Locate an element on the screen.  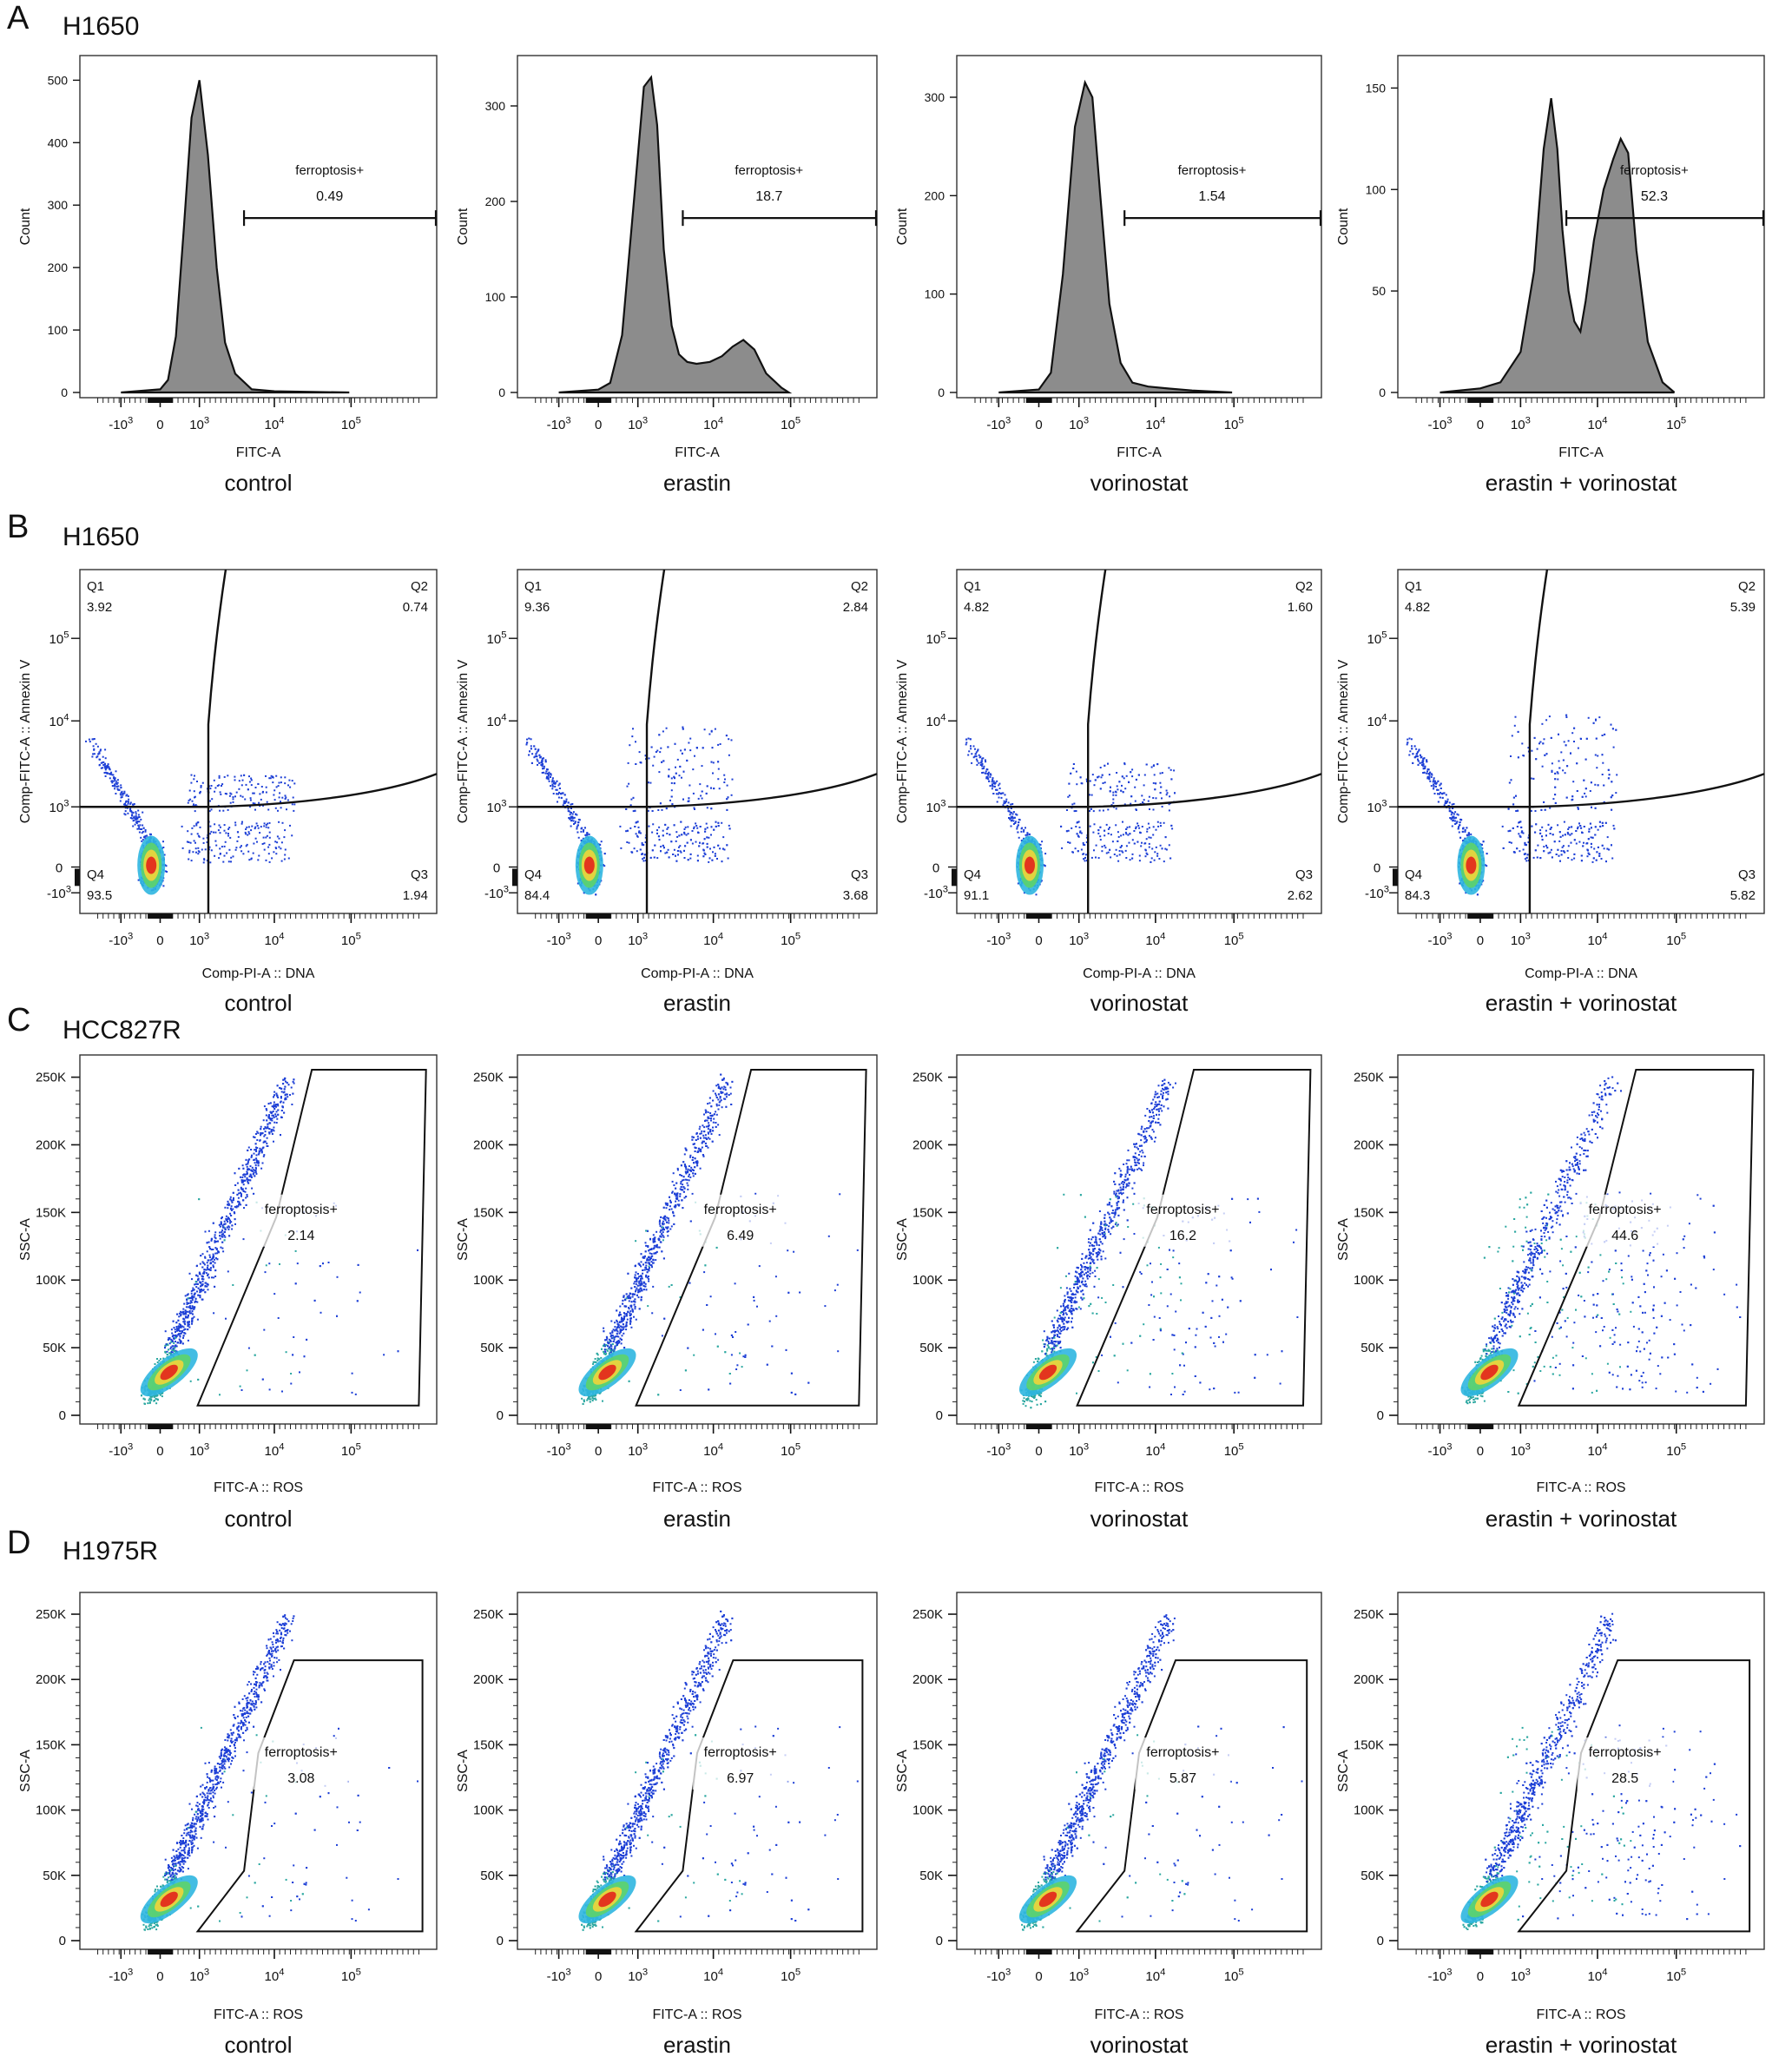
y-tick-label: 105 is located at coordinates (1377, 638).